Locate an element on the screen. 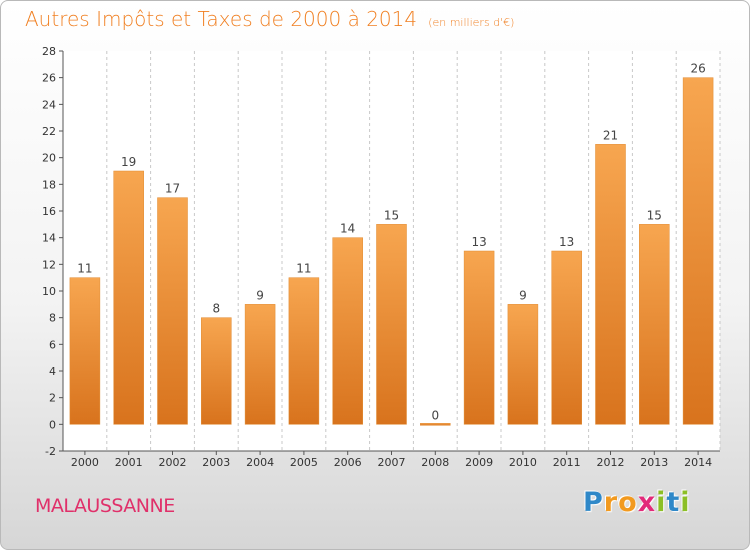  bar-value-label: 0 is located at coordinates (435, 415).